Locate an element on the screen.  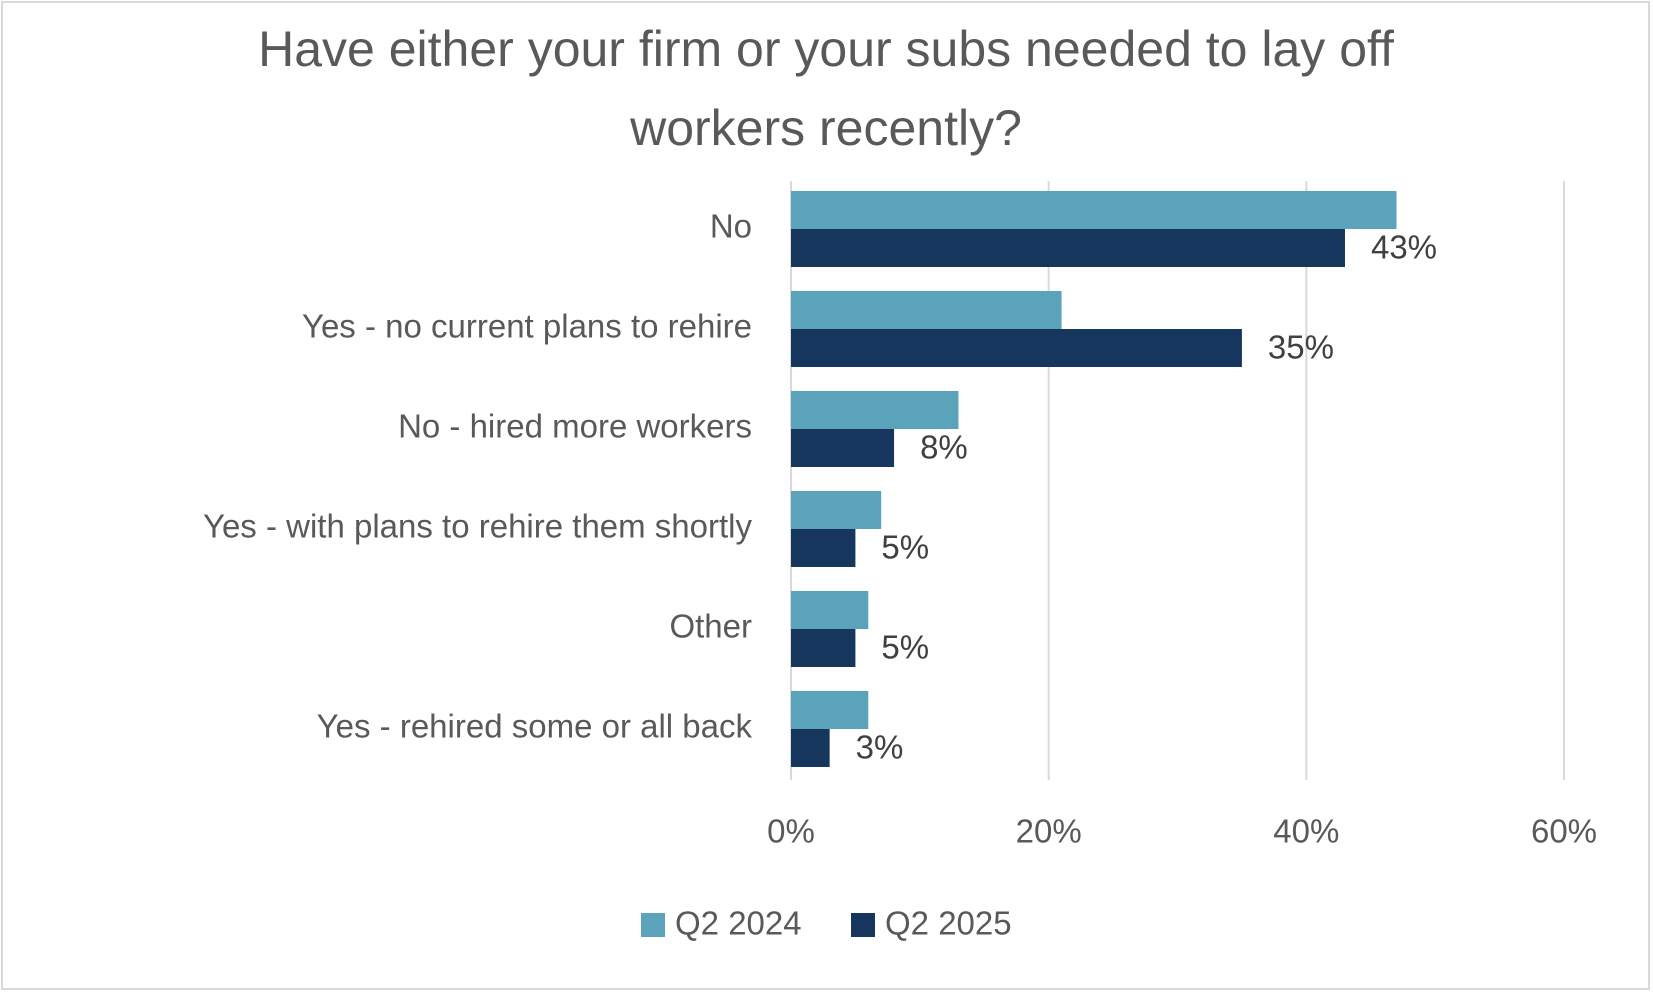
legend-label-1: Q2 2025 is located at coordinates (948, 923).